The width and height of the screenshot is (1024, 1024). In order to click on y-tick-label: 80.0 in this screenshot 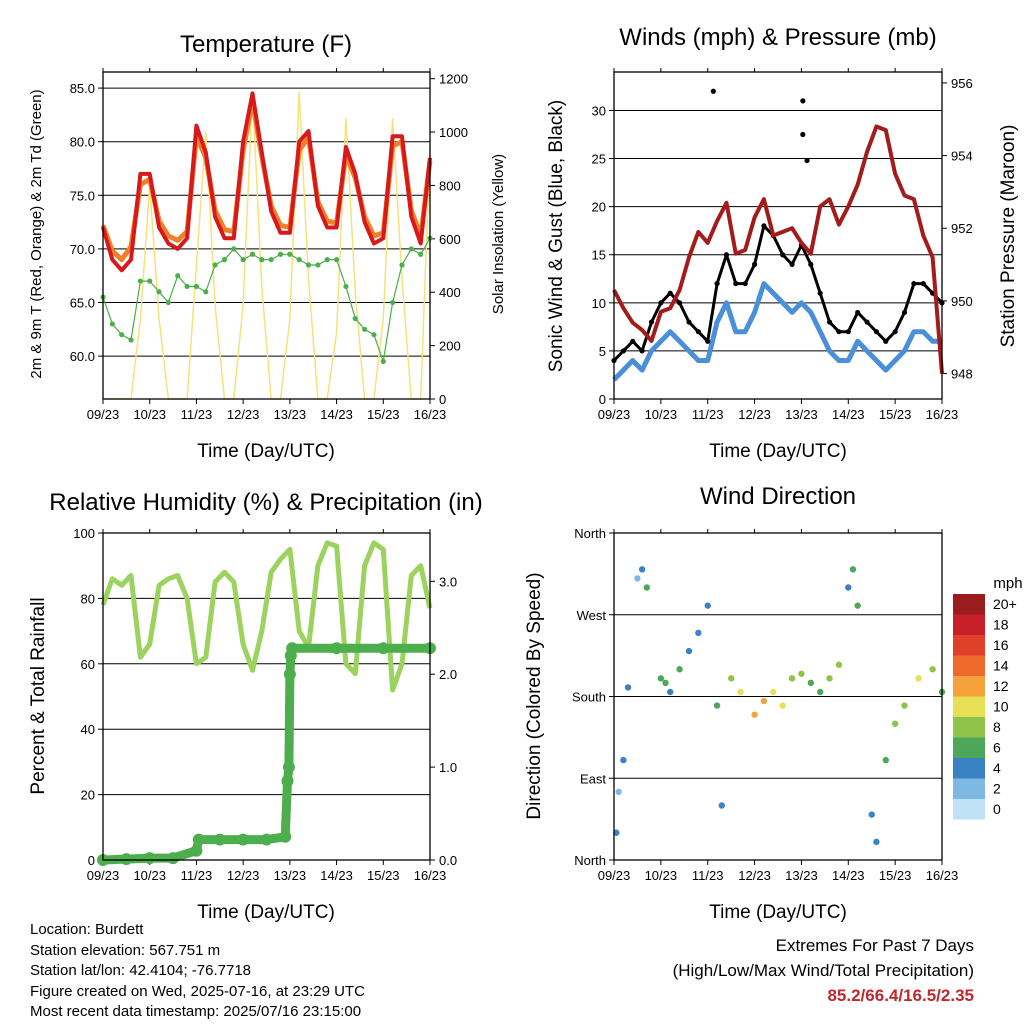, I will do `click(82, 142)`.